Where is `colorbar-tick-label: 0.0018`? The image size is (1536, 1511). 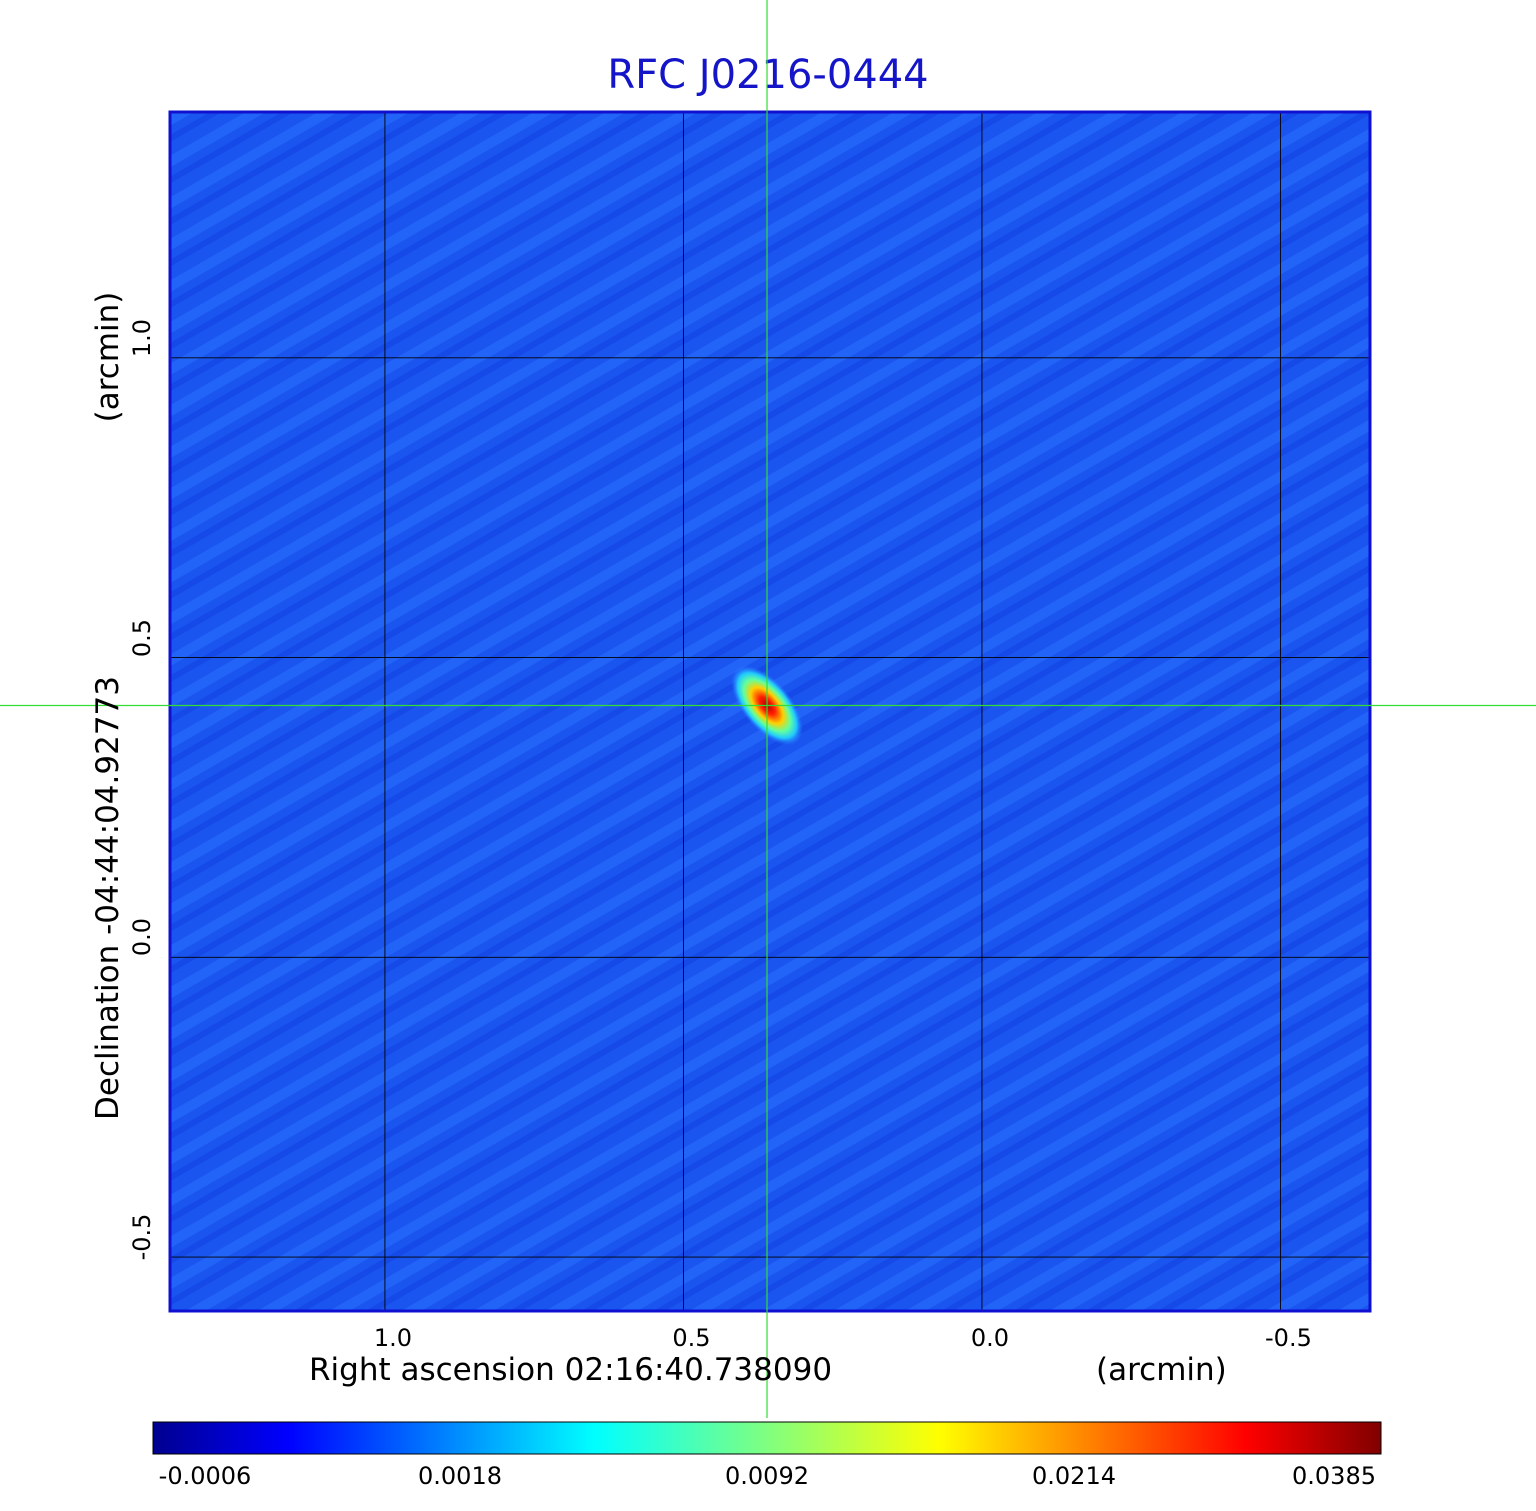 colorbar-tick-label: 0.0018 is located at coordinates (460, 1476).